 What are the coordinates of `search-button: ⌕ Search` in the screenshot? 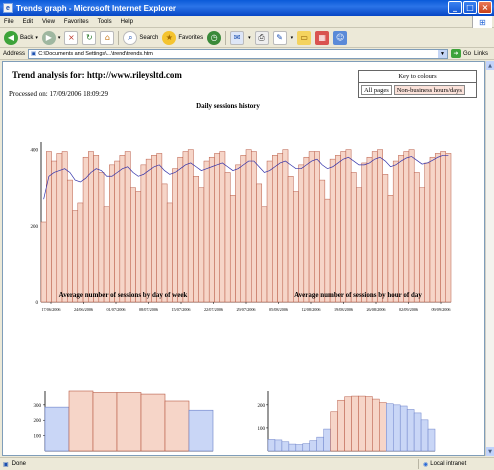 It's located at (140, 37).